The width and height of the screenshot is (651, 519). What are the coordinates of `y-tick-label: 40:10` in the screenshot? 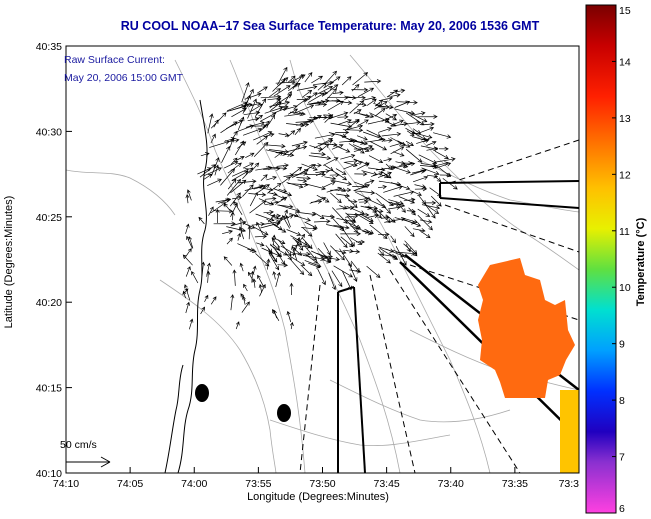 It's located at (49, 474).